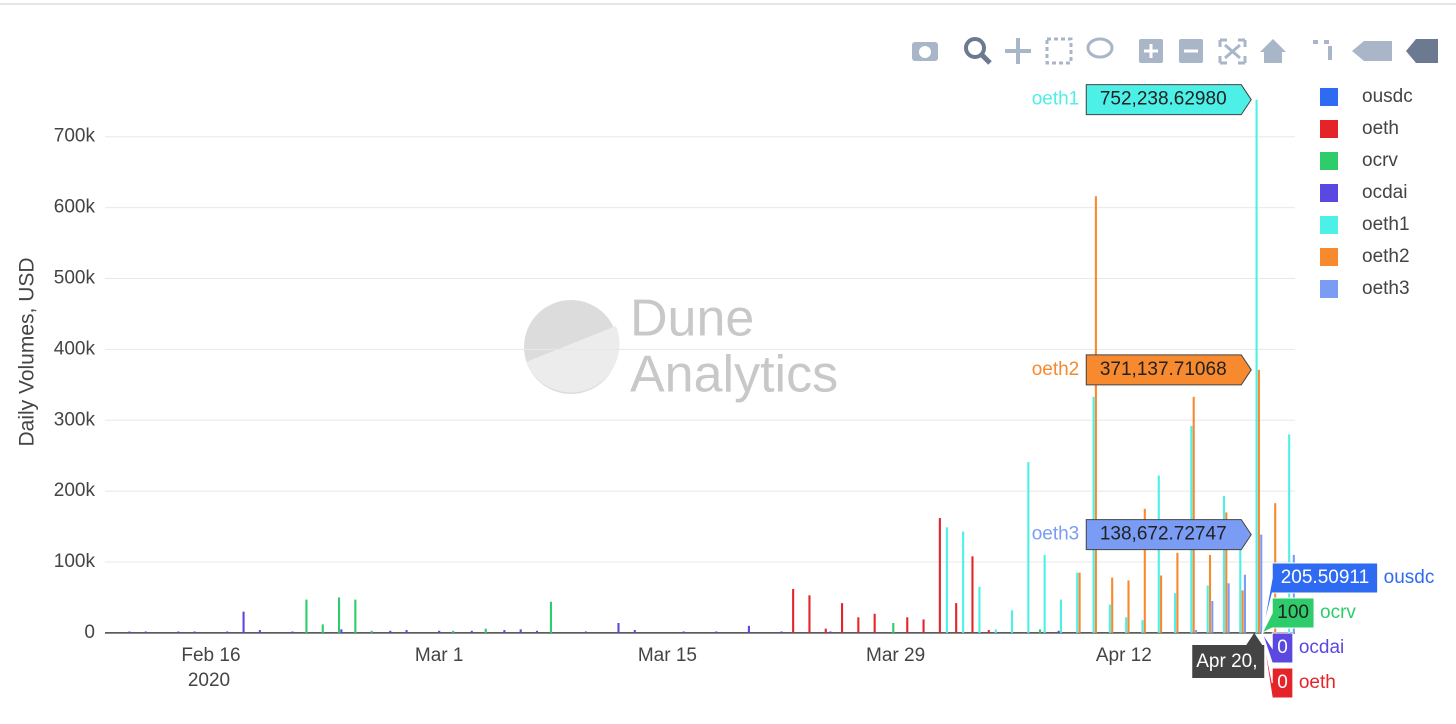 This screenshot has width=1456, height=724. What do you see at coordinates (692, 319) in the screenshot?
I see `watermark-text: Dune` at bounding box center [692, 319].